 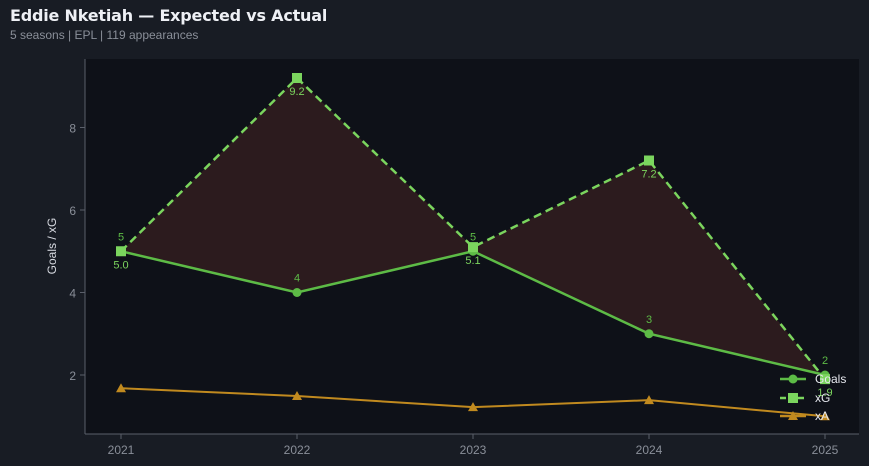 What do you see at coordinates (648, 175) in the screenshot?
I see `xg-value-label: 7.2` at bounding box center [648, 175].